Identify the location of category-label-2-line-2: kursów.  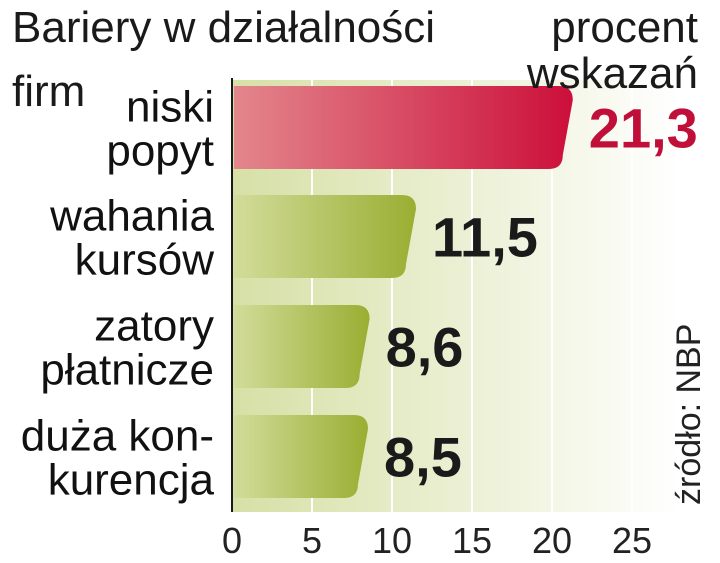
(145, 260).